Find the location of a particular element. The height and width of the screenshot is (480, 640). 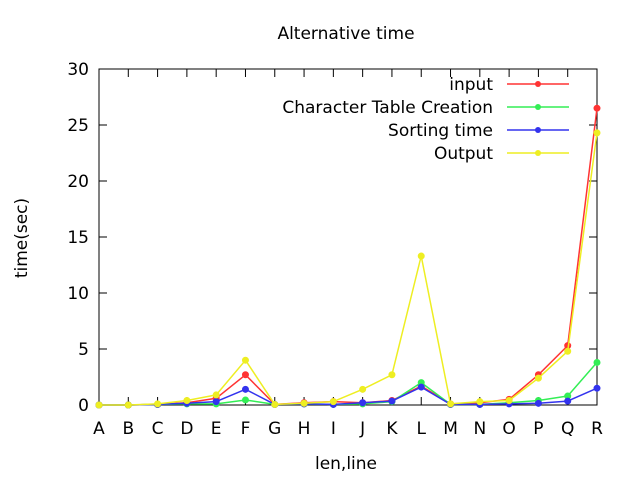

legend-label-input: input is located at coordinates (471, 85).